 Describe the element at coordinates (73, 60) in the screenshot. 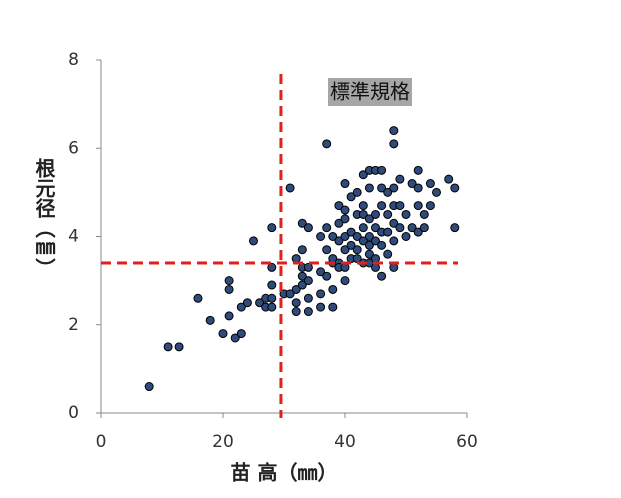

I see `y-tick-label: 8` at that location.